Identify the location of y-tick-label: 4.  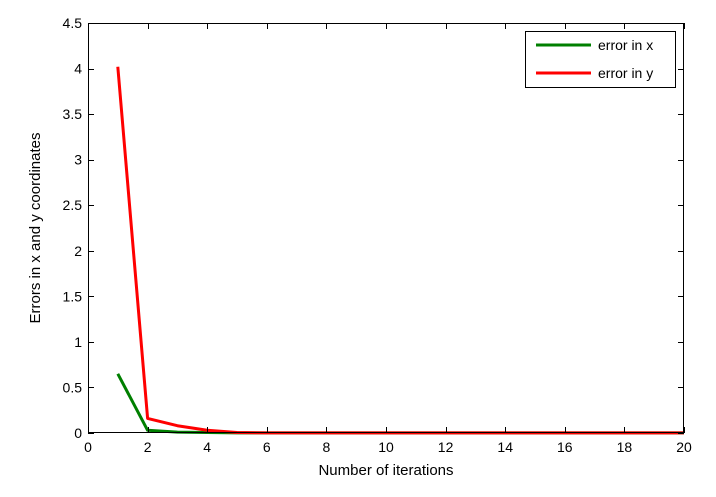
(78, 69).